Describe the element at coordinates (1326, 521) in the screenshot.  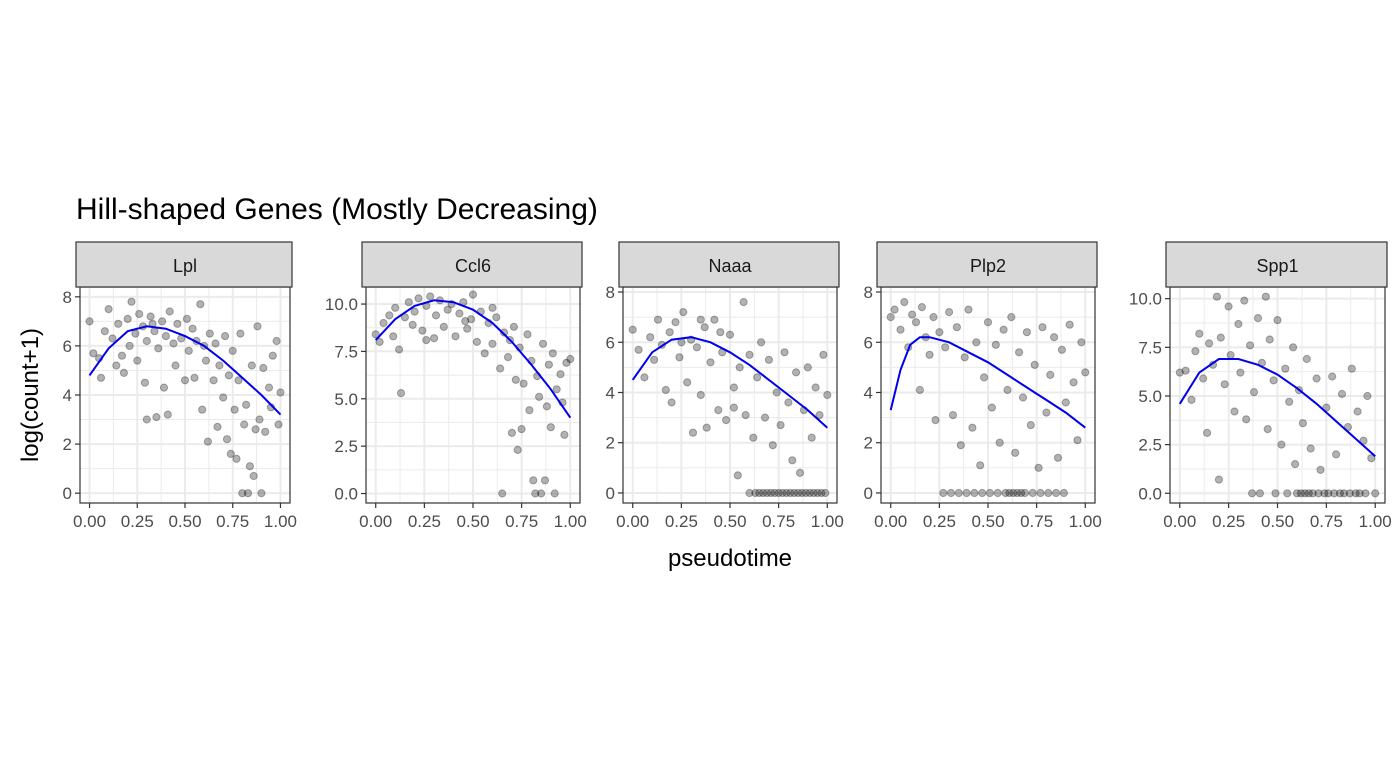
I see `x-tick-label: 0.75` at that location.